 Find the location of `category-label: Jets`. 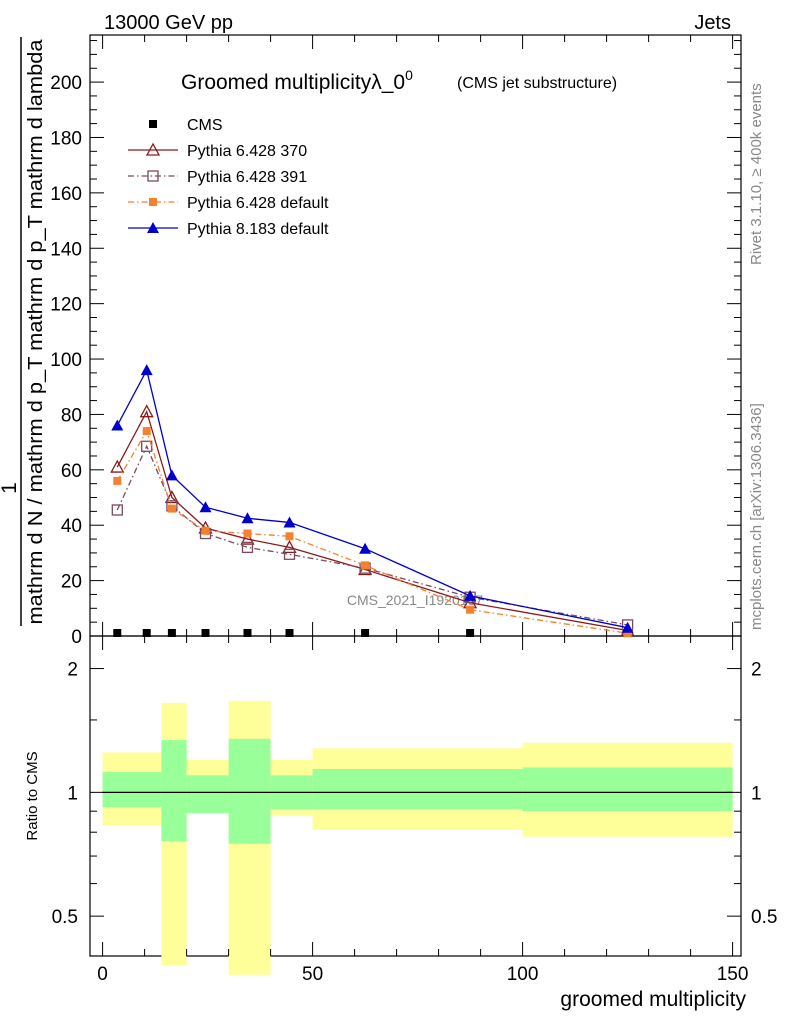

category-label: Jets is located at coordinates (712, 23).